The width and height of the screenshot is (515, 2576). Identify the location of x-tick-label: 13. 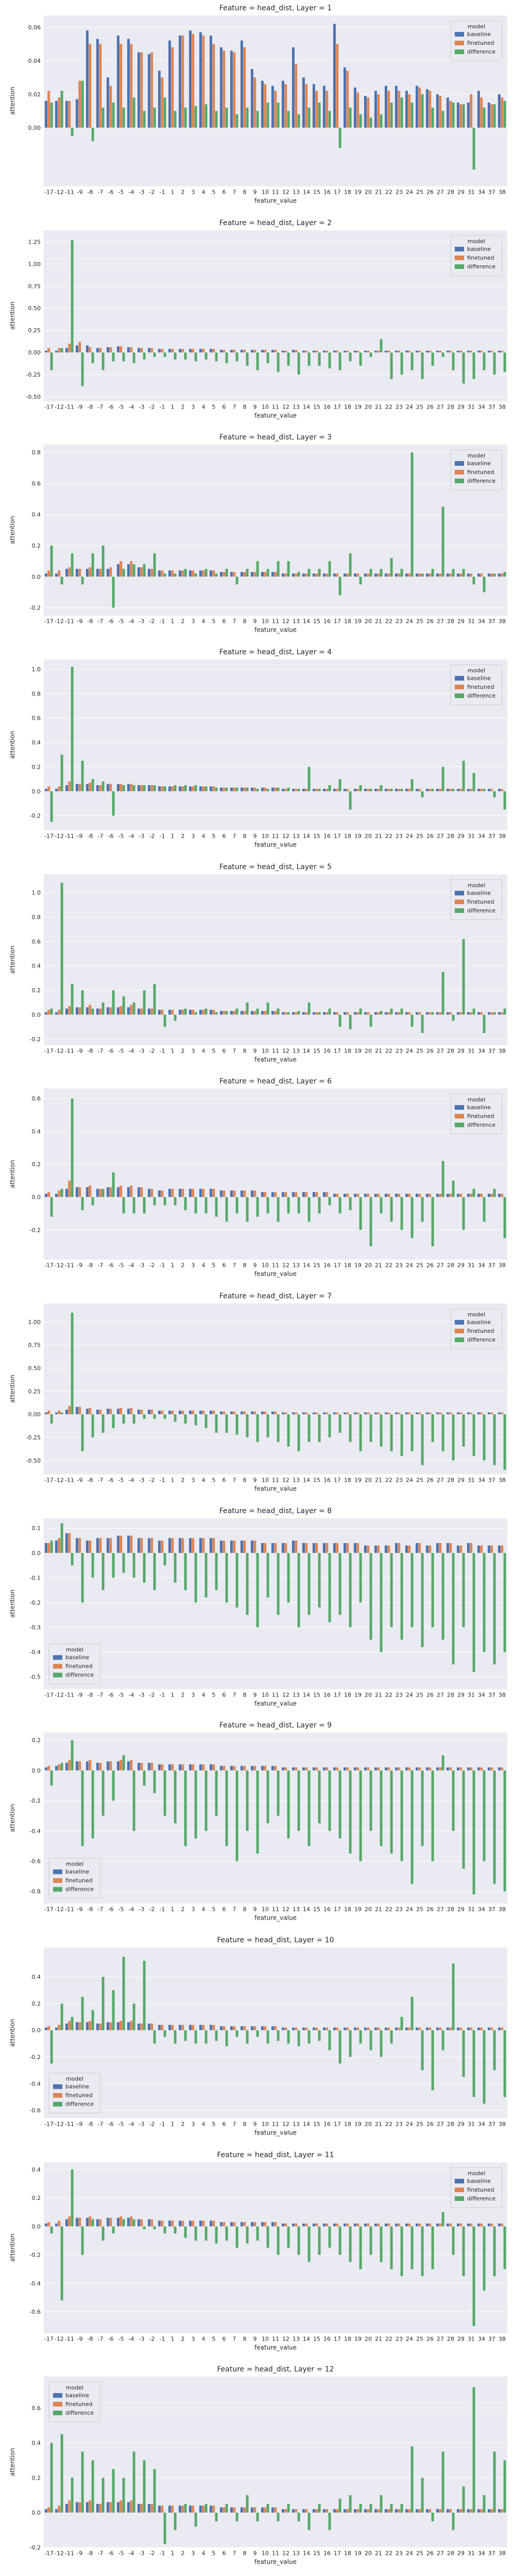
(297, 1909).